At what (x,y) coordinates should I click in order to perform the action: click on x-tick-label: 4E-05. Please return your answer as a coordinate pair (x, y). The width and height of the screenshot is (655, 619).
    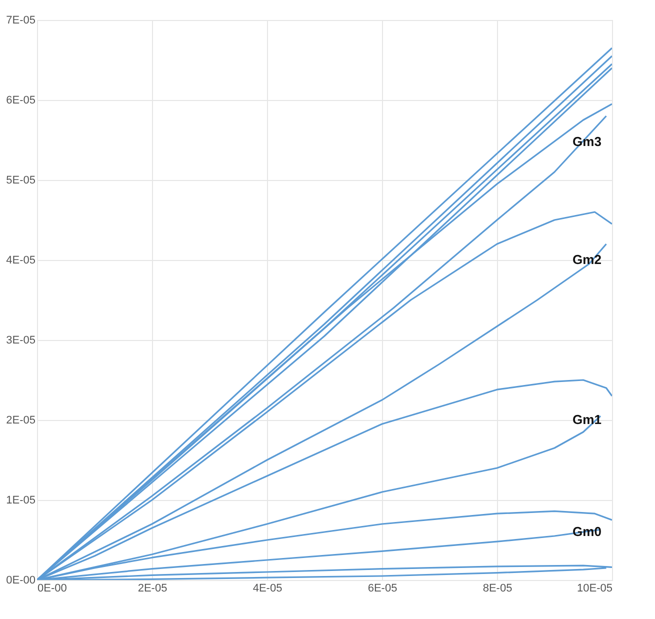
    Looking at the image, I should click on (267, 588).